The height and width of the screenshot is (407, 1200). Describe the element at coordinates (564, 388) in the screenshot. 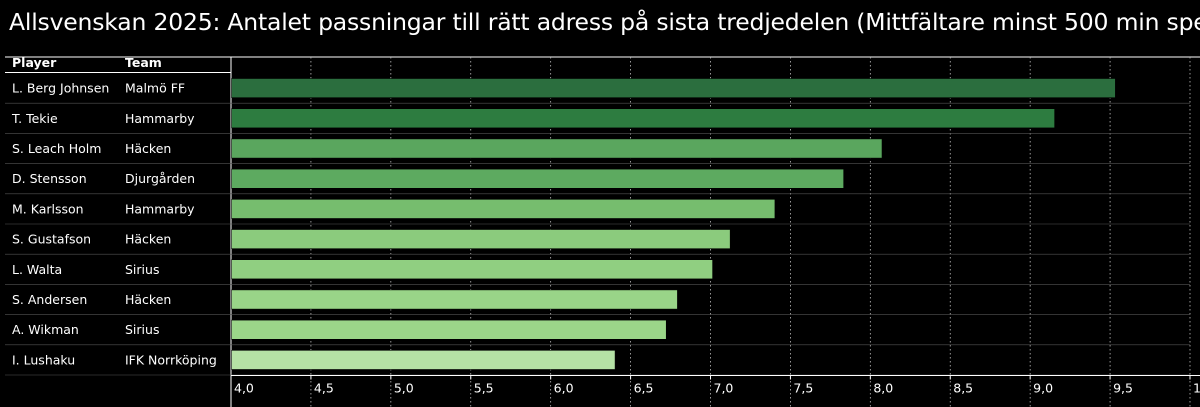

I see `x-tick-label: 6,0` at that location.